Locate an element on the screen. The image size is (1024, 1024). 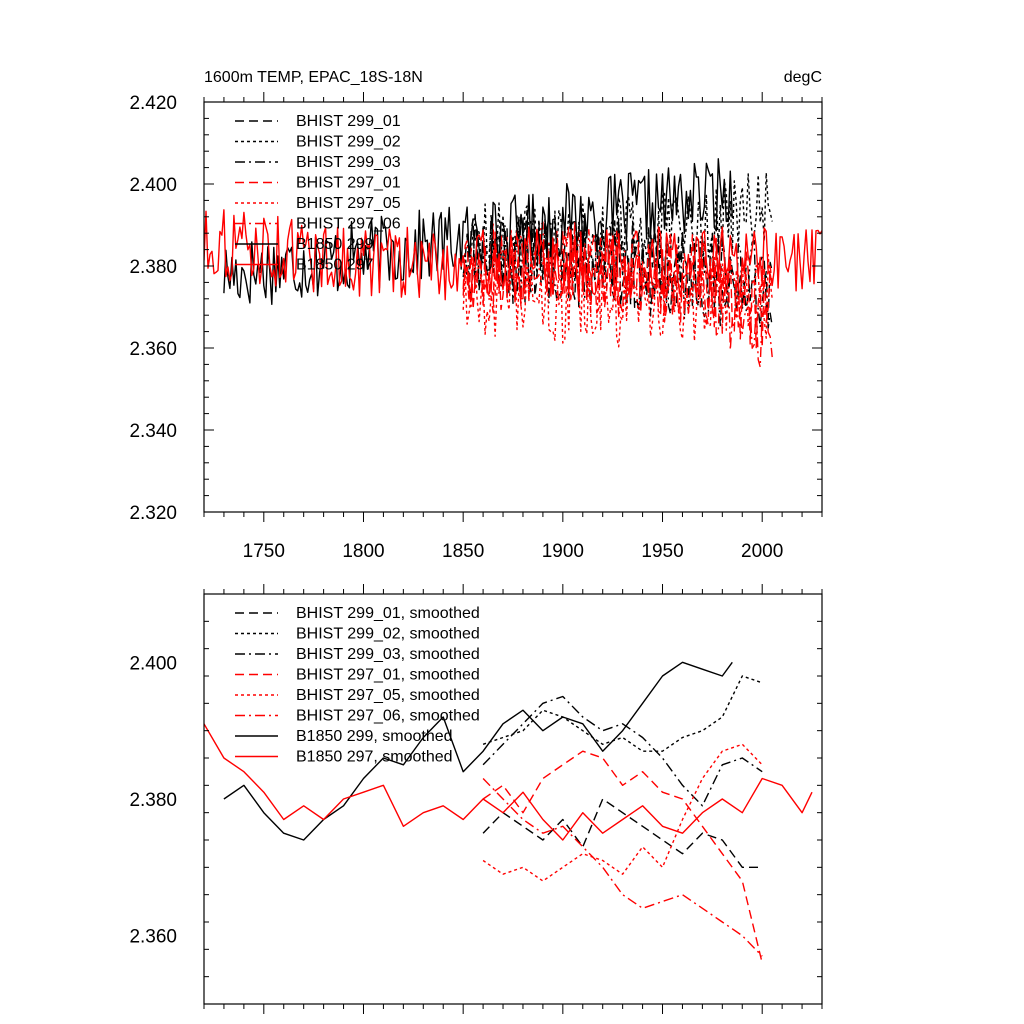
legend-entry: BHIST 297_01 is located at coordinates (318, 183).